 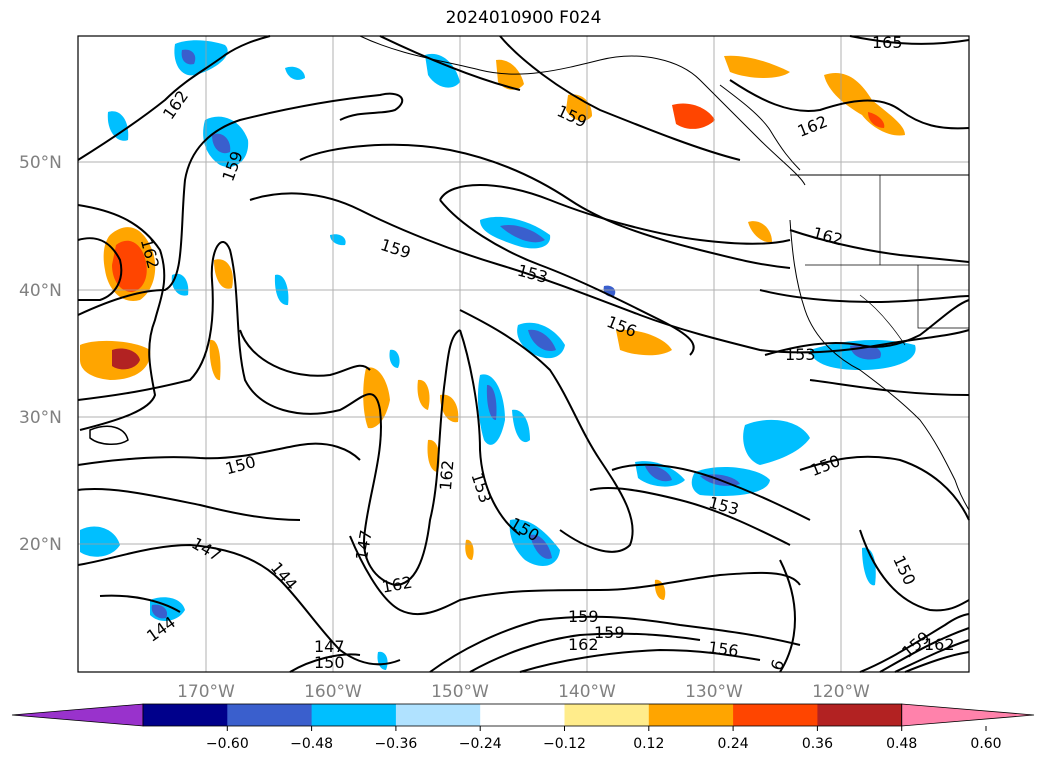 What do you see at coordinates (311, 744) in the screenshot?
I see `colorbar-tick-label: −0.48` at bounding box center [311, 744].